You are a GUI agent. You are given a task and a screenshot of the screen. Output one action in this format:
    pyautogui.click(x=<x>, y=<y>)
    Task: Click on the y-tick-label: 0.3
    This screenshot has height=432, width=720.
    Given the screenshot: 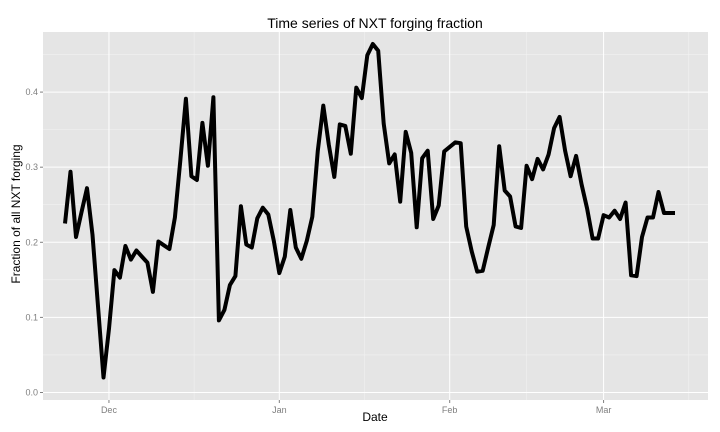 What is the action you would take?
    pyautogui.click(x=31, y=167)
    